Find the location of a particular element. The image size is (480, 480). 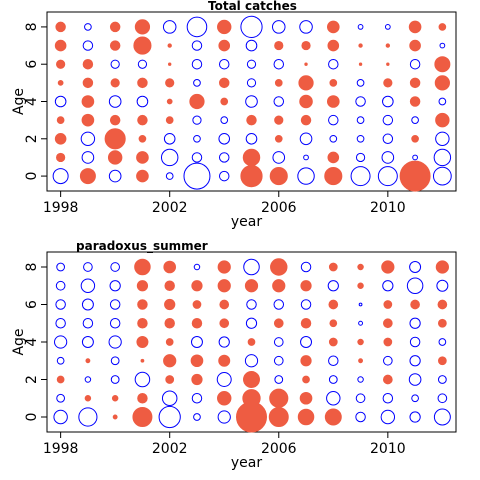

y-tick-label: 0 is located at coordinates (32, 176).